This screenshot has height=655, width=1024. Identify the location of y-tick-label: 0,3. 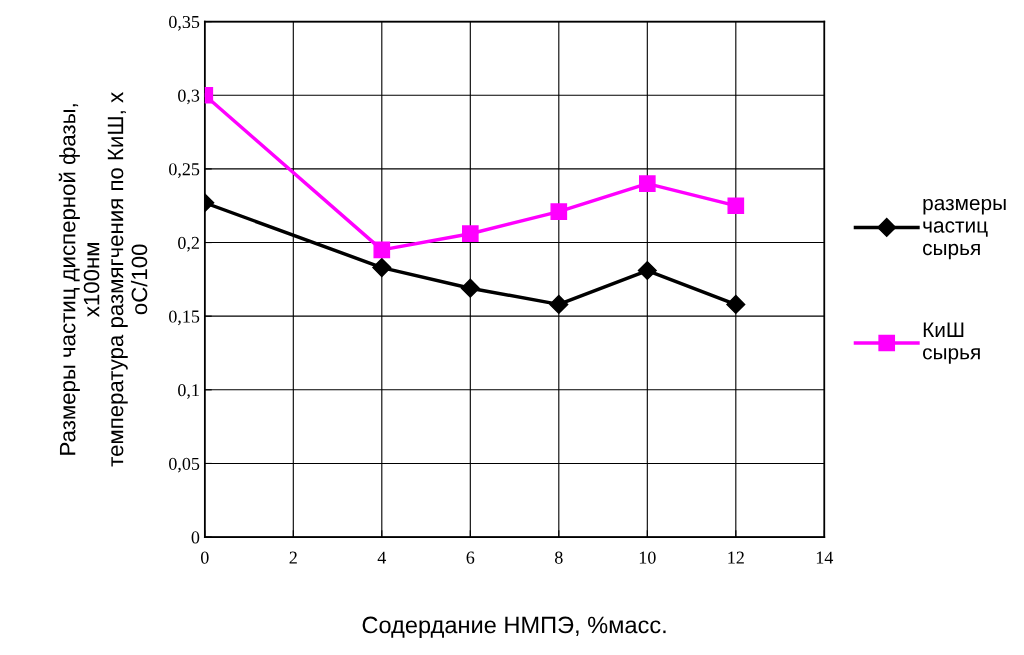
(189, 97).